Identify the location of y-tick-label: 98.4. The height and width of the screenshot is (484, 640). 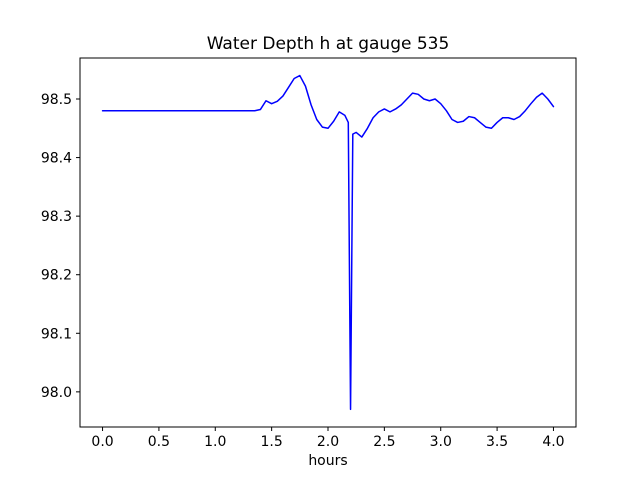
(56, 159).